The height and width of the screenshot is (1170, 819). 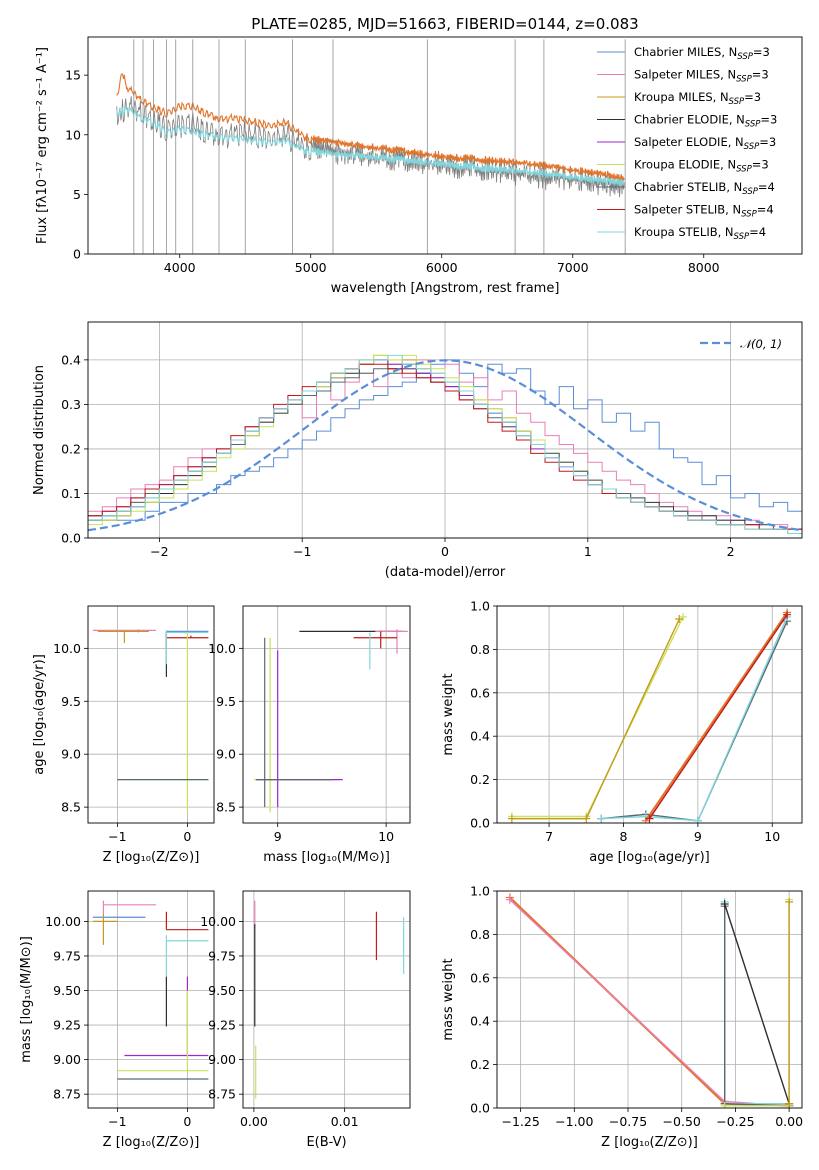 What do you see at coordinates (159, 551) in the screenshot?
I see `x-tick-label: −2` at bounding box center [159, 551].